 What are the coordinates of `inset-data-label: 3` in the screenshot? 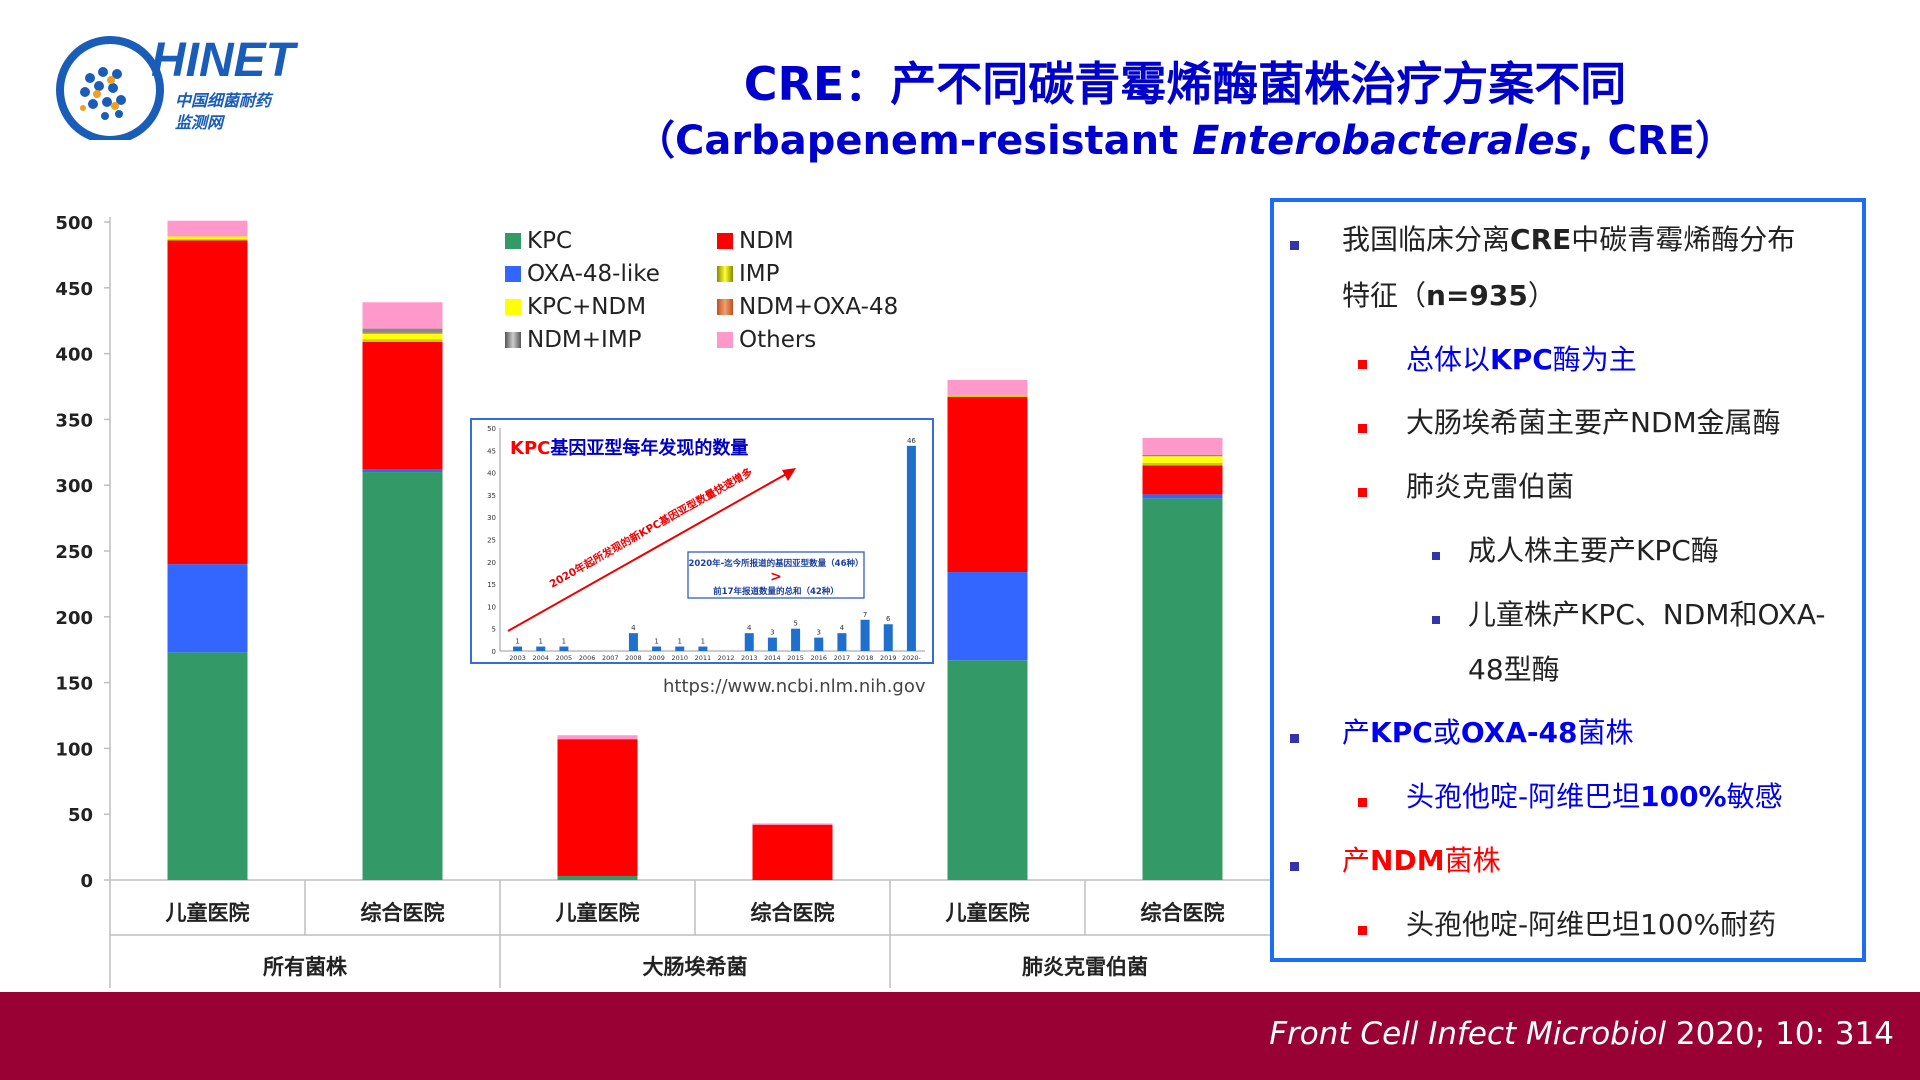 It's located at (819, 633).